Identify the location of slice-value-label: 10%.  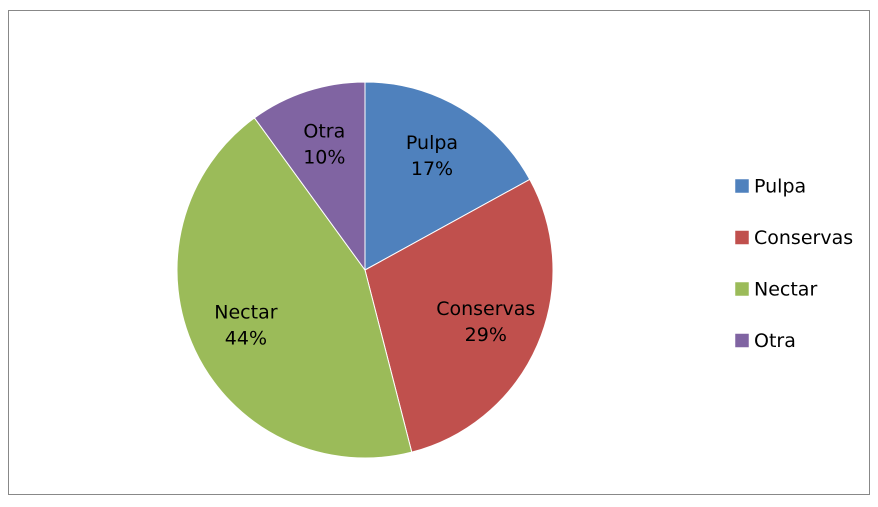
(324, 157).